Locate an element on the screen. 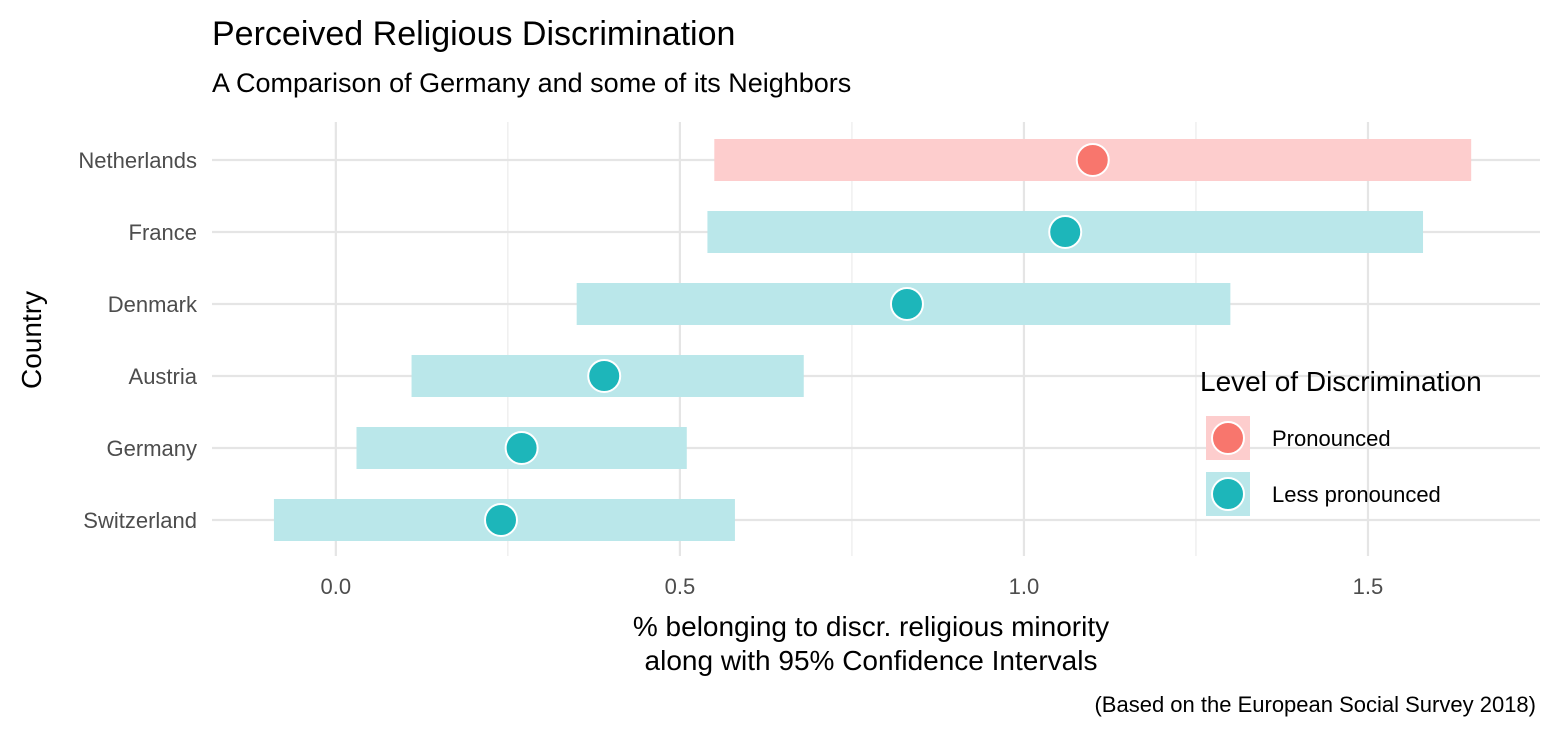 This screenshot has height=734, width=1555. legend-label: Pronounced is located at coordinates (1331, 438).